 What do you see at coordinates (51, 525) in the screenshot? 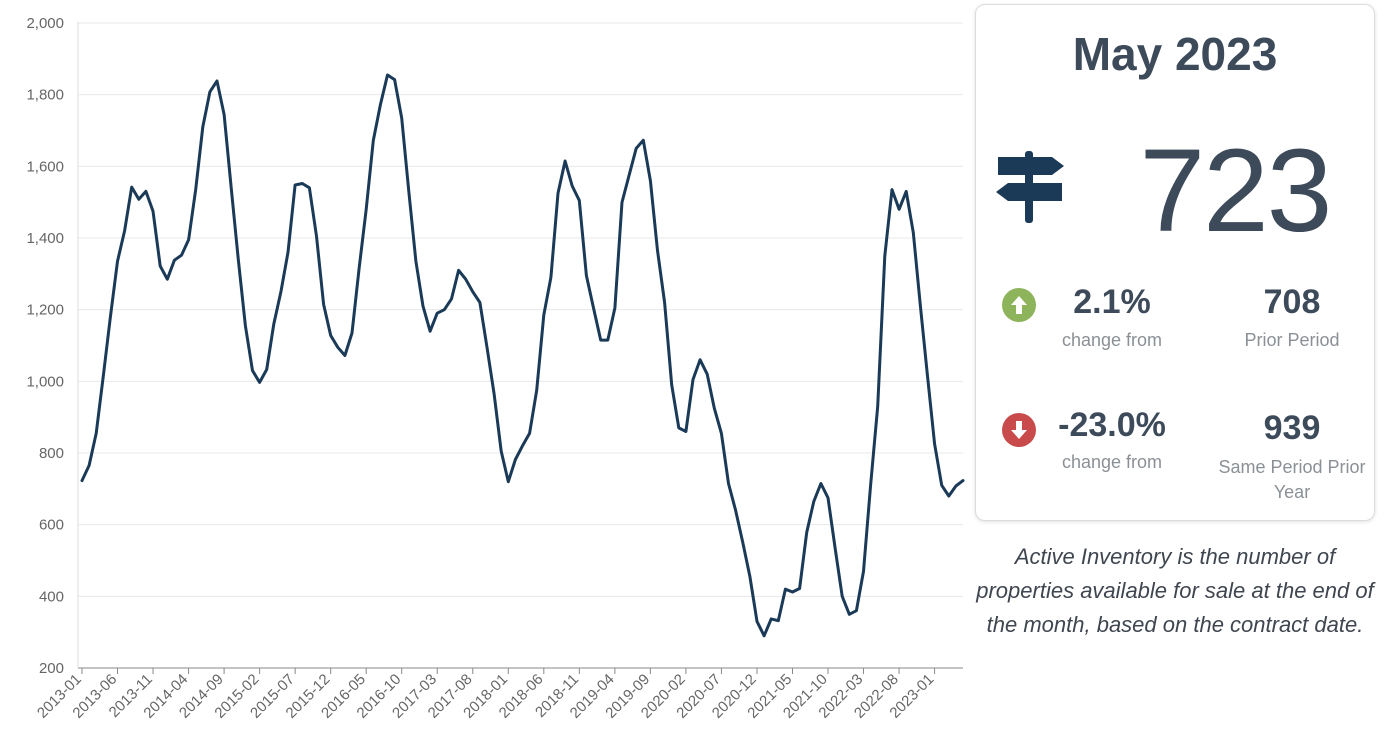
I see `y-tick-label: 600` at bounding box center [51, 525].